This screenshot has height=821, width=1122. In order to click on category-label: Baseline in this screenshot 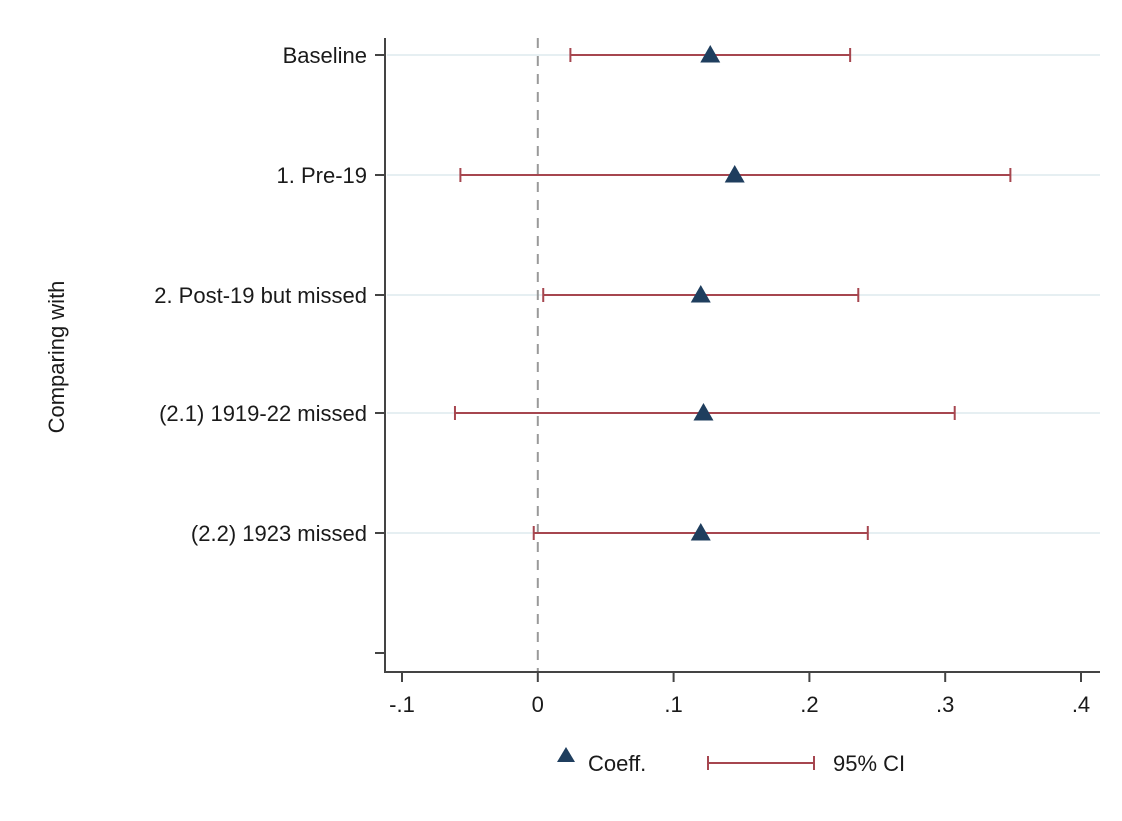, I will do `click(325, 55)`.